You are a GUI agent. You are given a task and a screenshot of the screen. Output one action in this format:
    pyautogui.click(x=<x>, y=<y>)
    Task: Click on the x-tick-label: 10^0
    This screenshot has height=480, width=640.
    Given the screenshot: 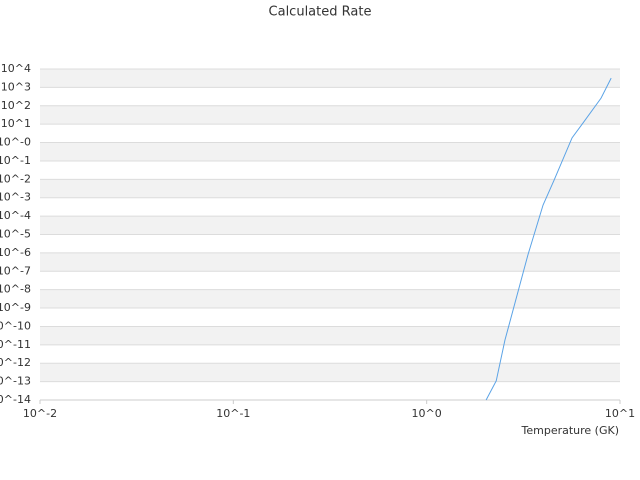 What is the action you would take?
    pyautogui.click(x=427, y=413)
    